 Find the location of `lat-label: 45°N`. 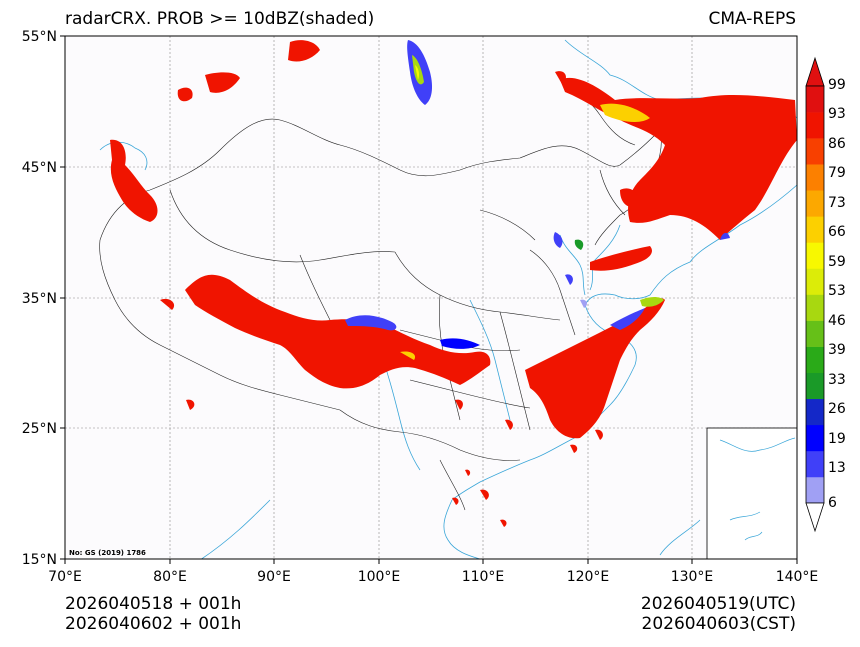

lat-label: 45°N is located at coordinates (39, 168).